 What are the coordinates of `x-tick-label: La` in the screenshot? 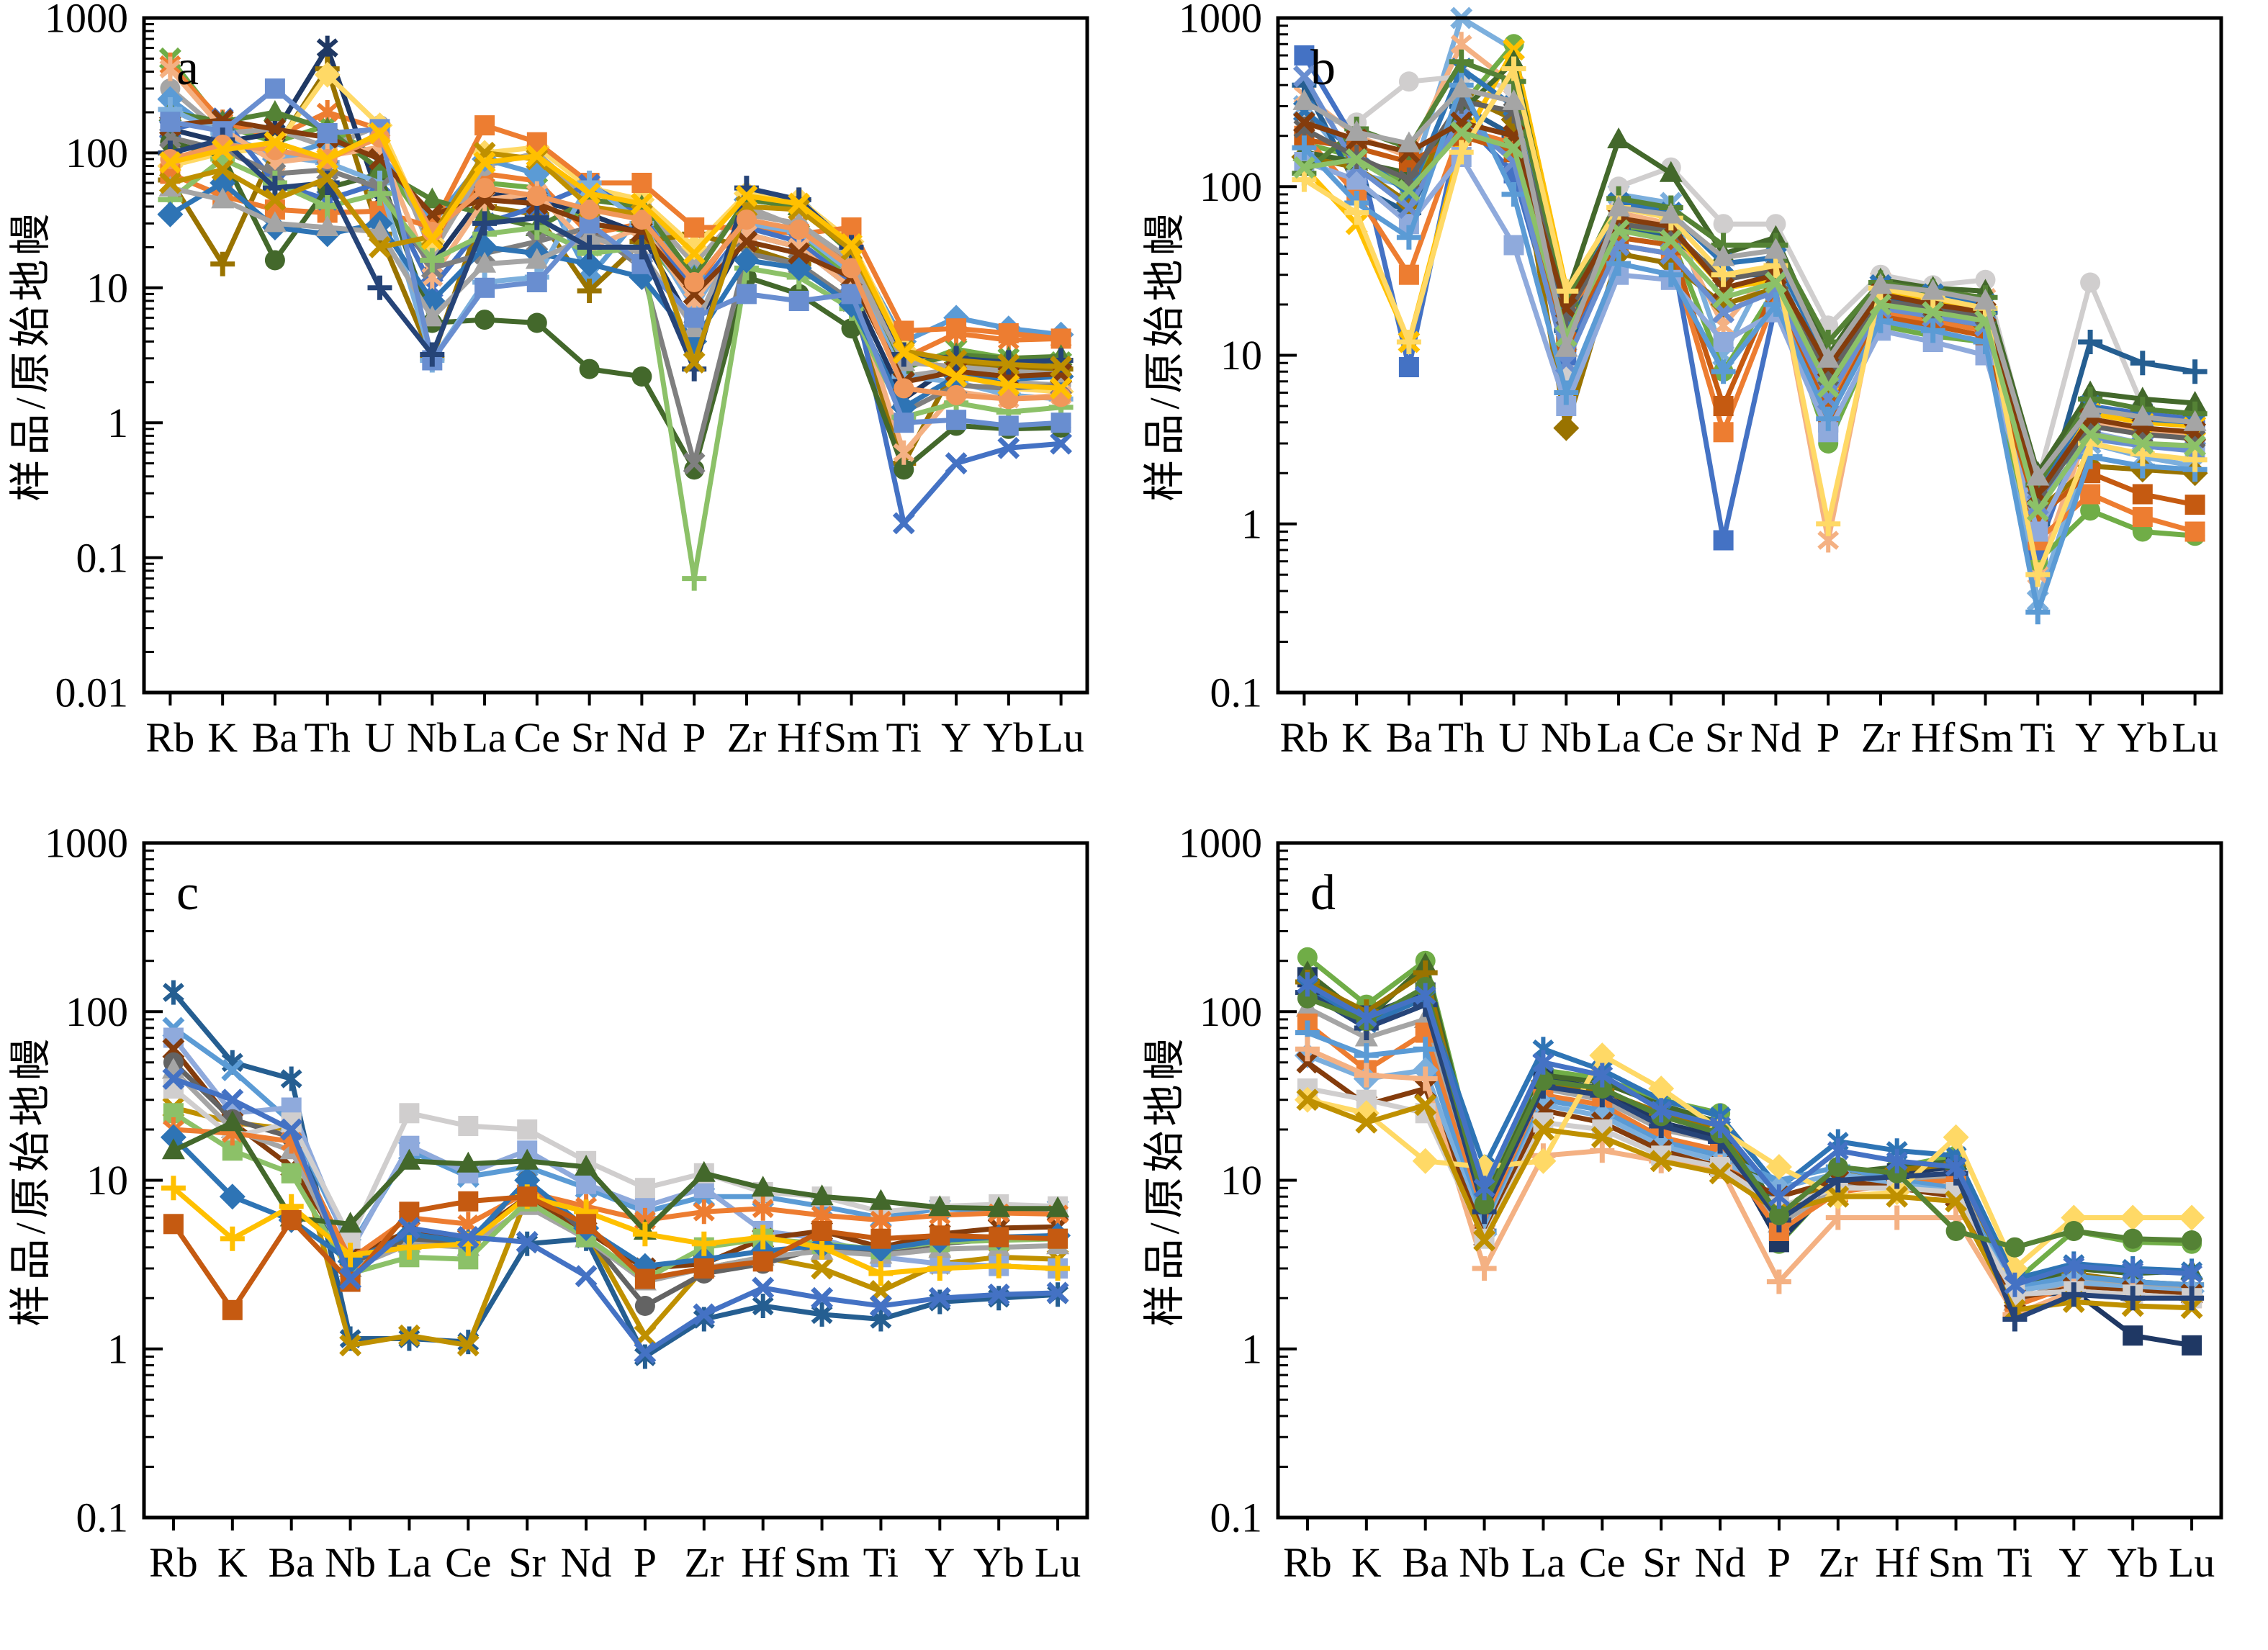 It's located at (1543, 1562).